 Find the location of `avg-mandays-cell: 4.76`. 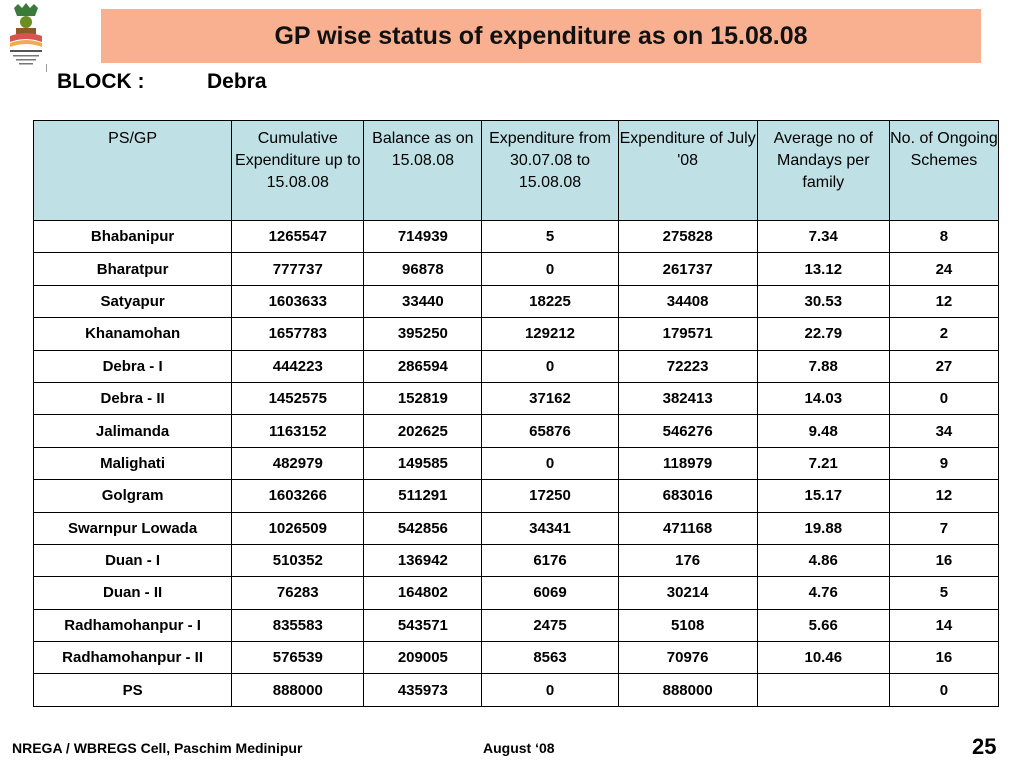

avg-mandays-cell: 4.76 is located at coordinates (823, 593).